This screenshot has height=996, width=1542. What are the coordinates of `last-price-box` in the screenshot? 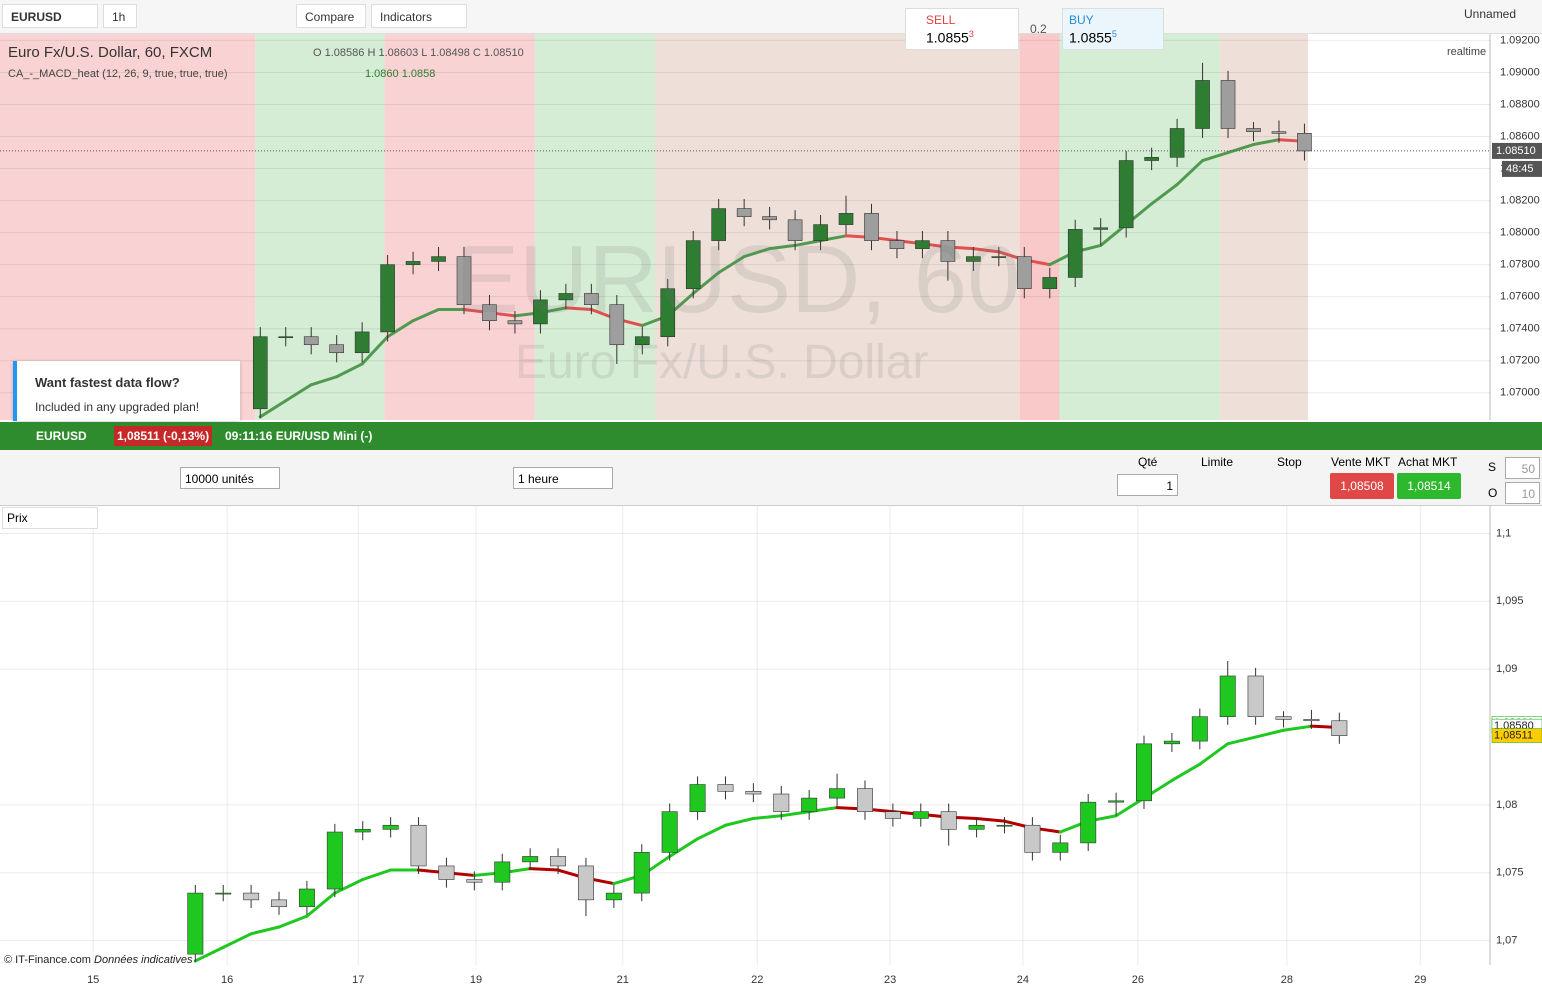 It's located at (1517, 150).